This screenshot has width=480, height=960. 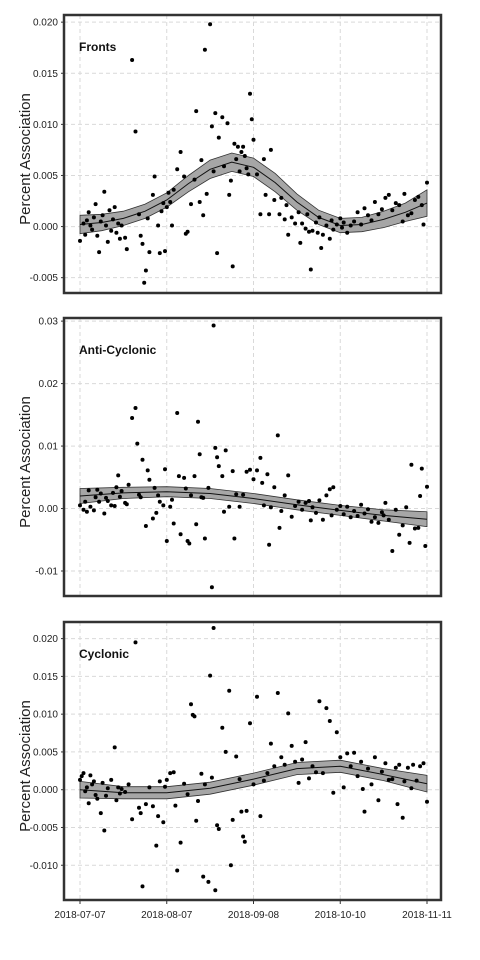 What do you see at coordinates (44, 866) in the screenshot?
I see `y-tick-label: -0.010` at bounding box center [44, 866].